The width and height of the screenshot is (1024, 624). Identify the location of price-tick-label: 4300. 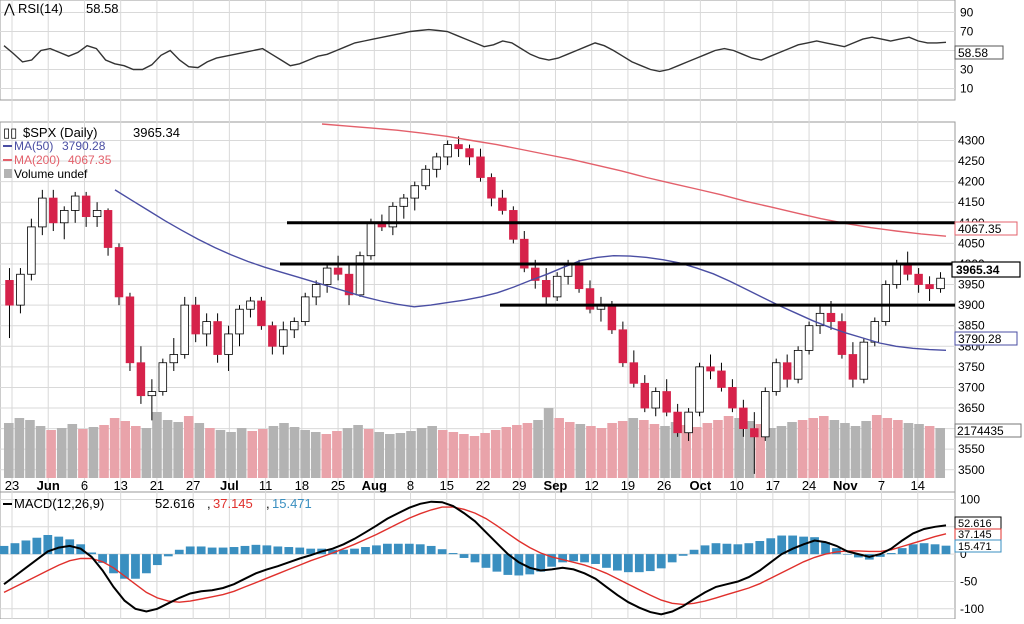
(971, 140).